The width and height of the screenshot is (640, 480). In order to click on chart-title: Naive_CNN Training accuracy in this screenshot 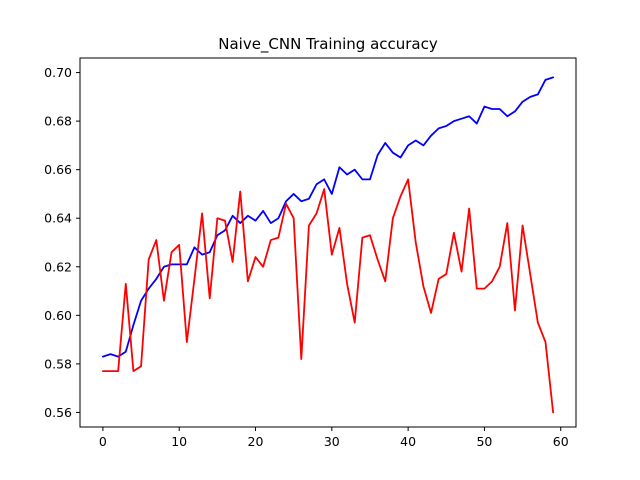, I will do `click(328, 44)`.